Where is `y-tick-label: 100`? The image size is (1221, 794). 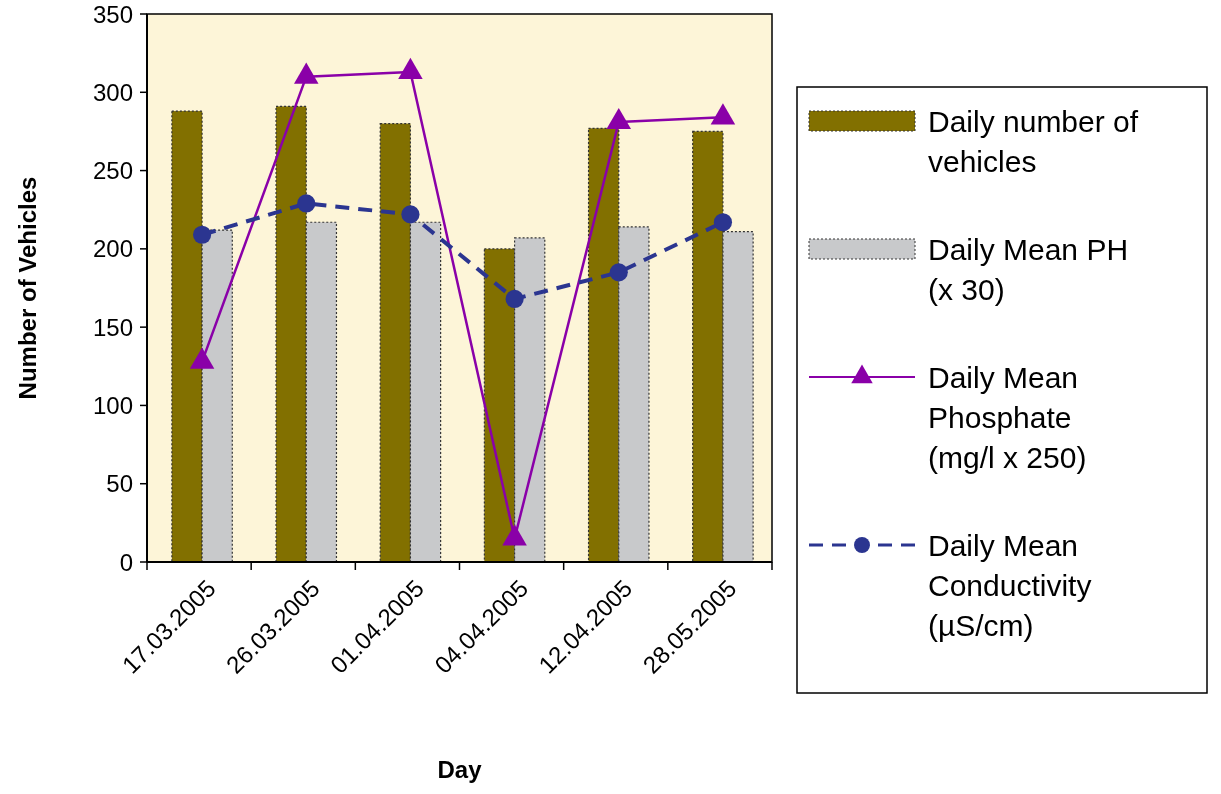
y-tick-label: 100 is located at coordinates (112, 405).